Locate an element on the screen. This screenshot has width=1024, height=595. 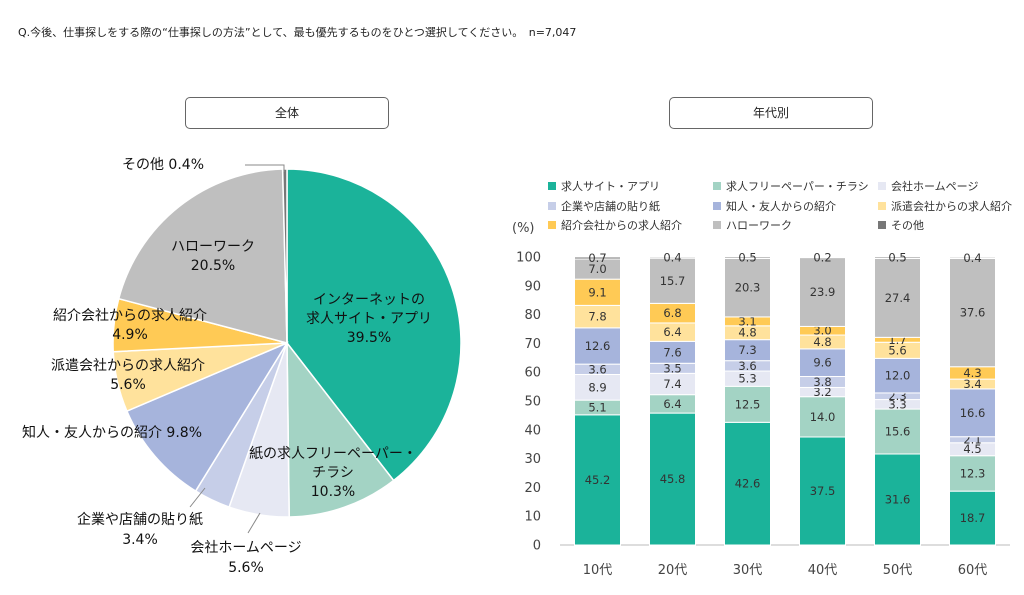
pie-label-paper: 紙の求人フリーペーパー・ is located at coordinates (333, 454).